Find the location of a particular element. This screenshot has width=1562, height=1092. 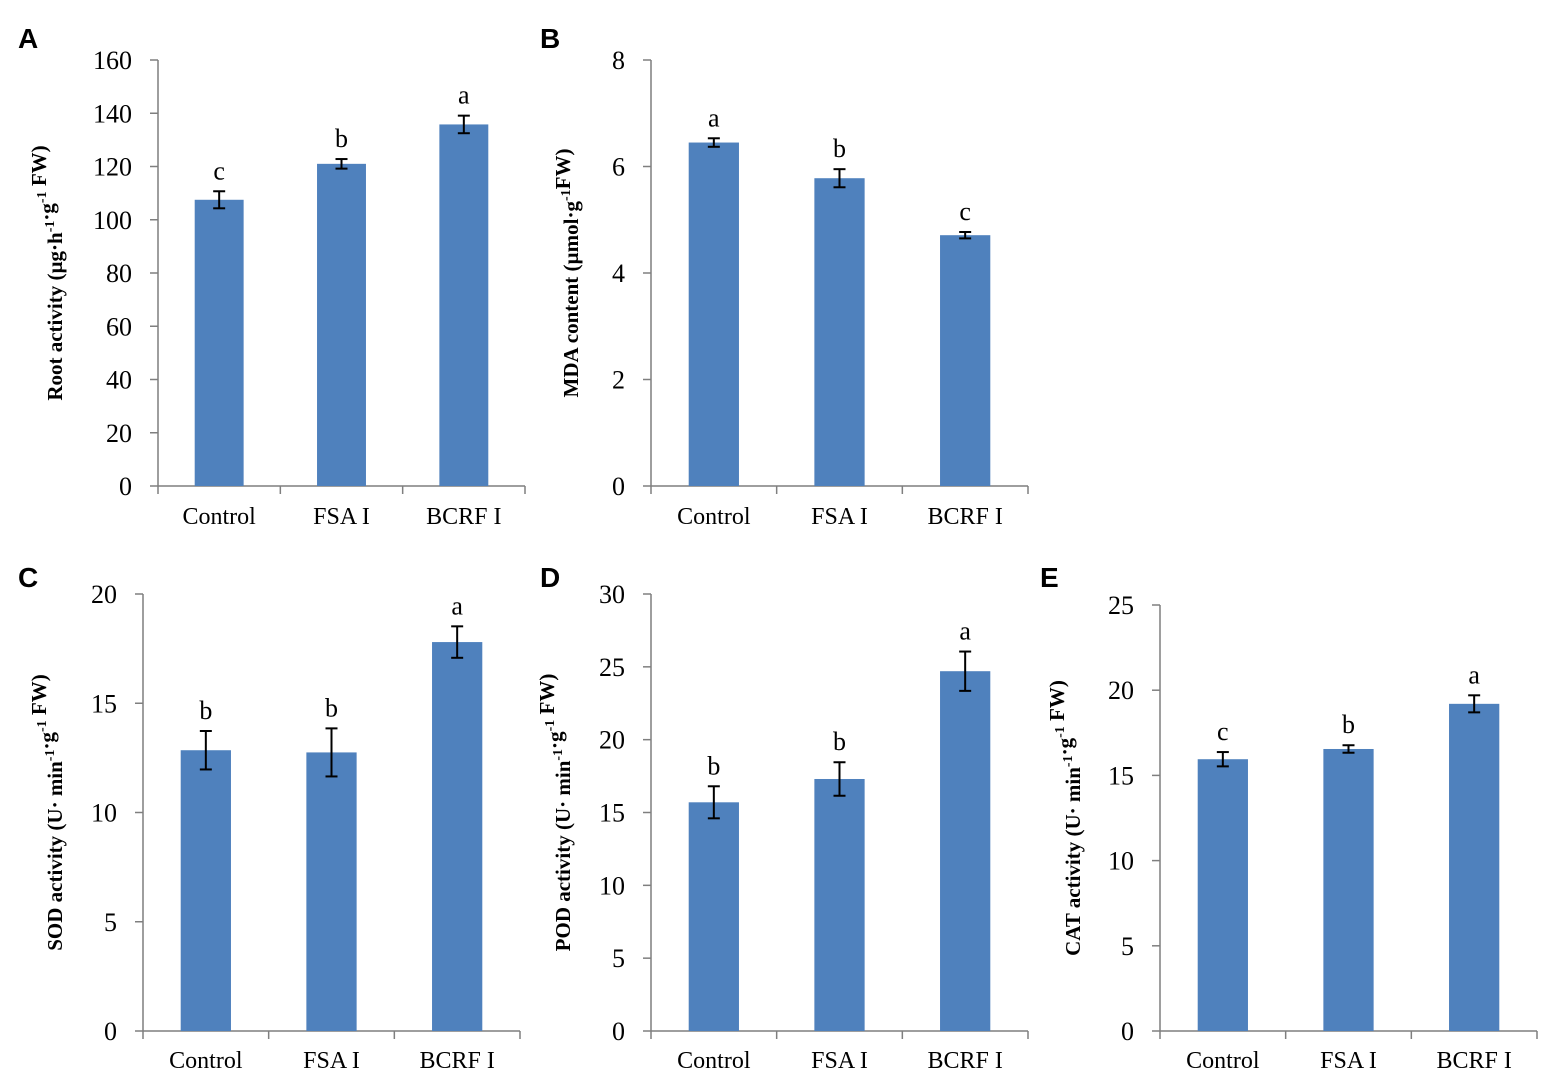

y-axis-label: MDA content (µmol·g-1FW) is located at coordinates (567, 273).